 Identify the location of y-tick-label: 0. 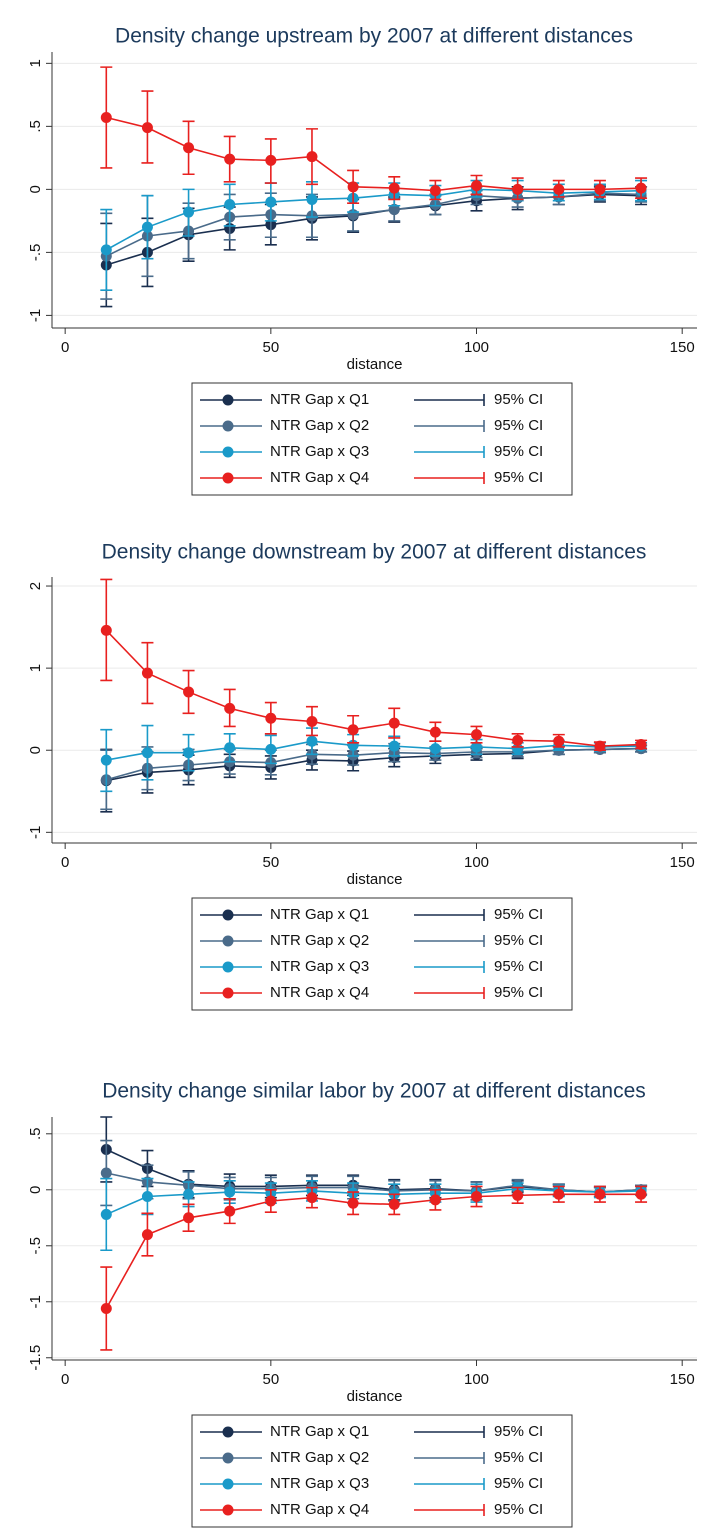
(35, 750).